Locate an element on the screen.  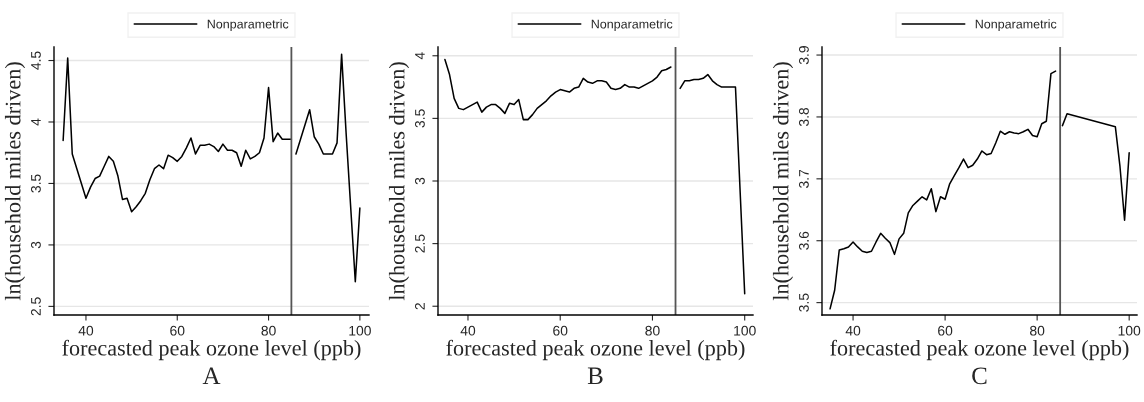
y-tick-label: 3.6 is located at coordinates (804, 240).